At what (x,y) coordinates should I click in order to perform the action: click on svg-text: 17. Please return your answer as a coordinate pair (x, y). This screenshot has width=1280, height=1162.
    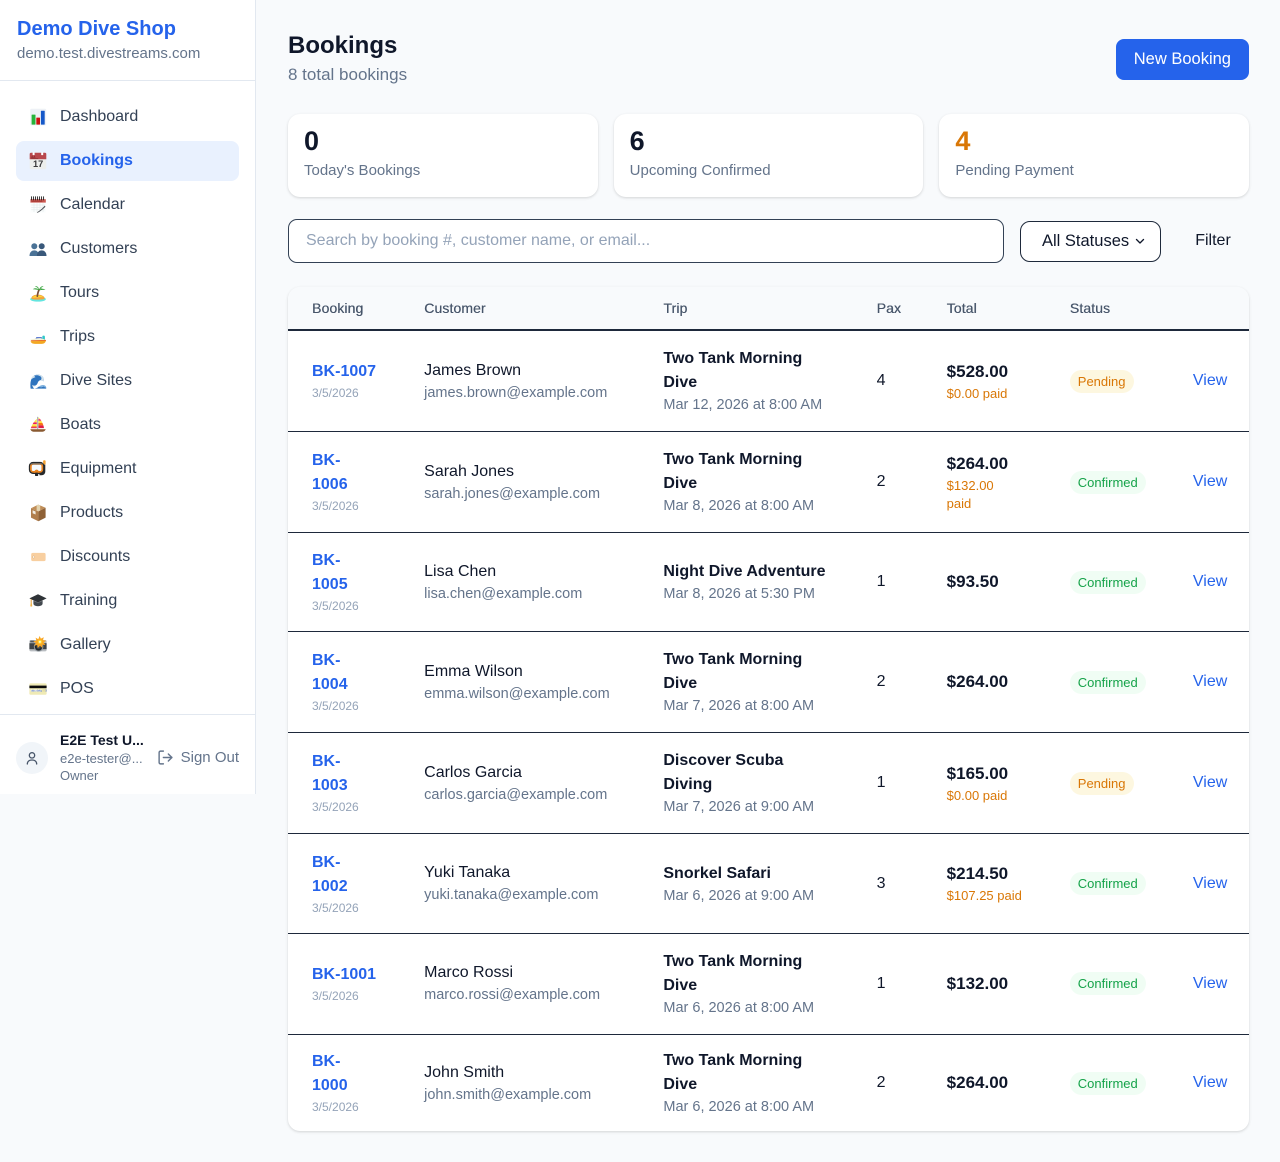
    Looking at the image, I should click on (38, 164).